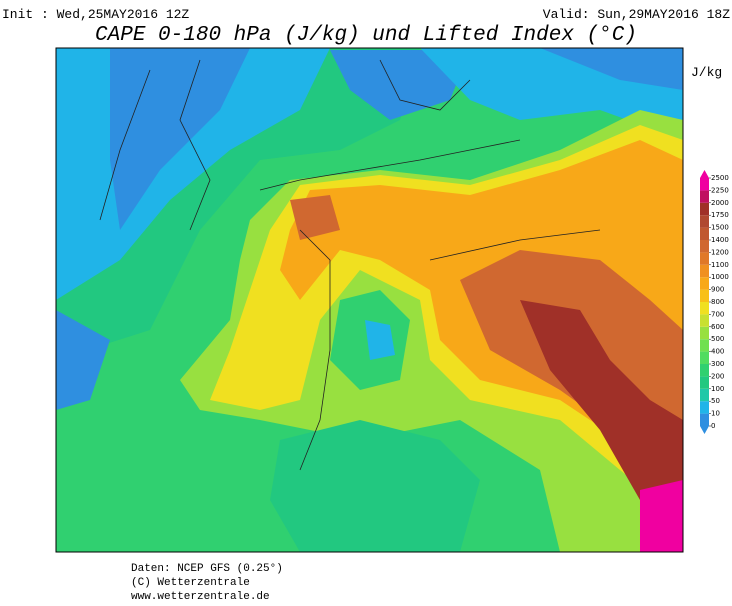  I want to click on website: www.wetterzentrale.de, so click(200, 597).